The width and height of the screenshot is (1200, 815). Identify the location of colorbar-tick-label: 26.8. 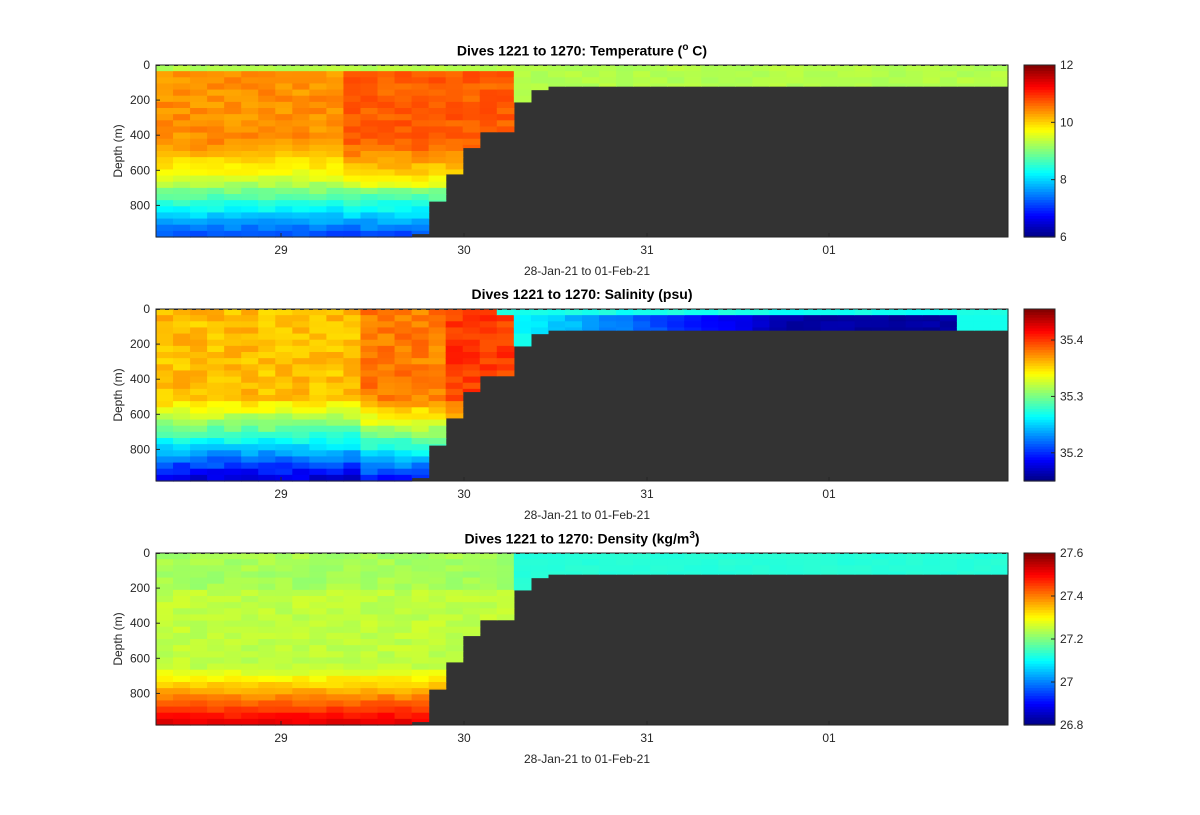
(1072, 725).